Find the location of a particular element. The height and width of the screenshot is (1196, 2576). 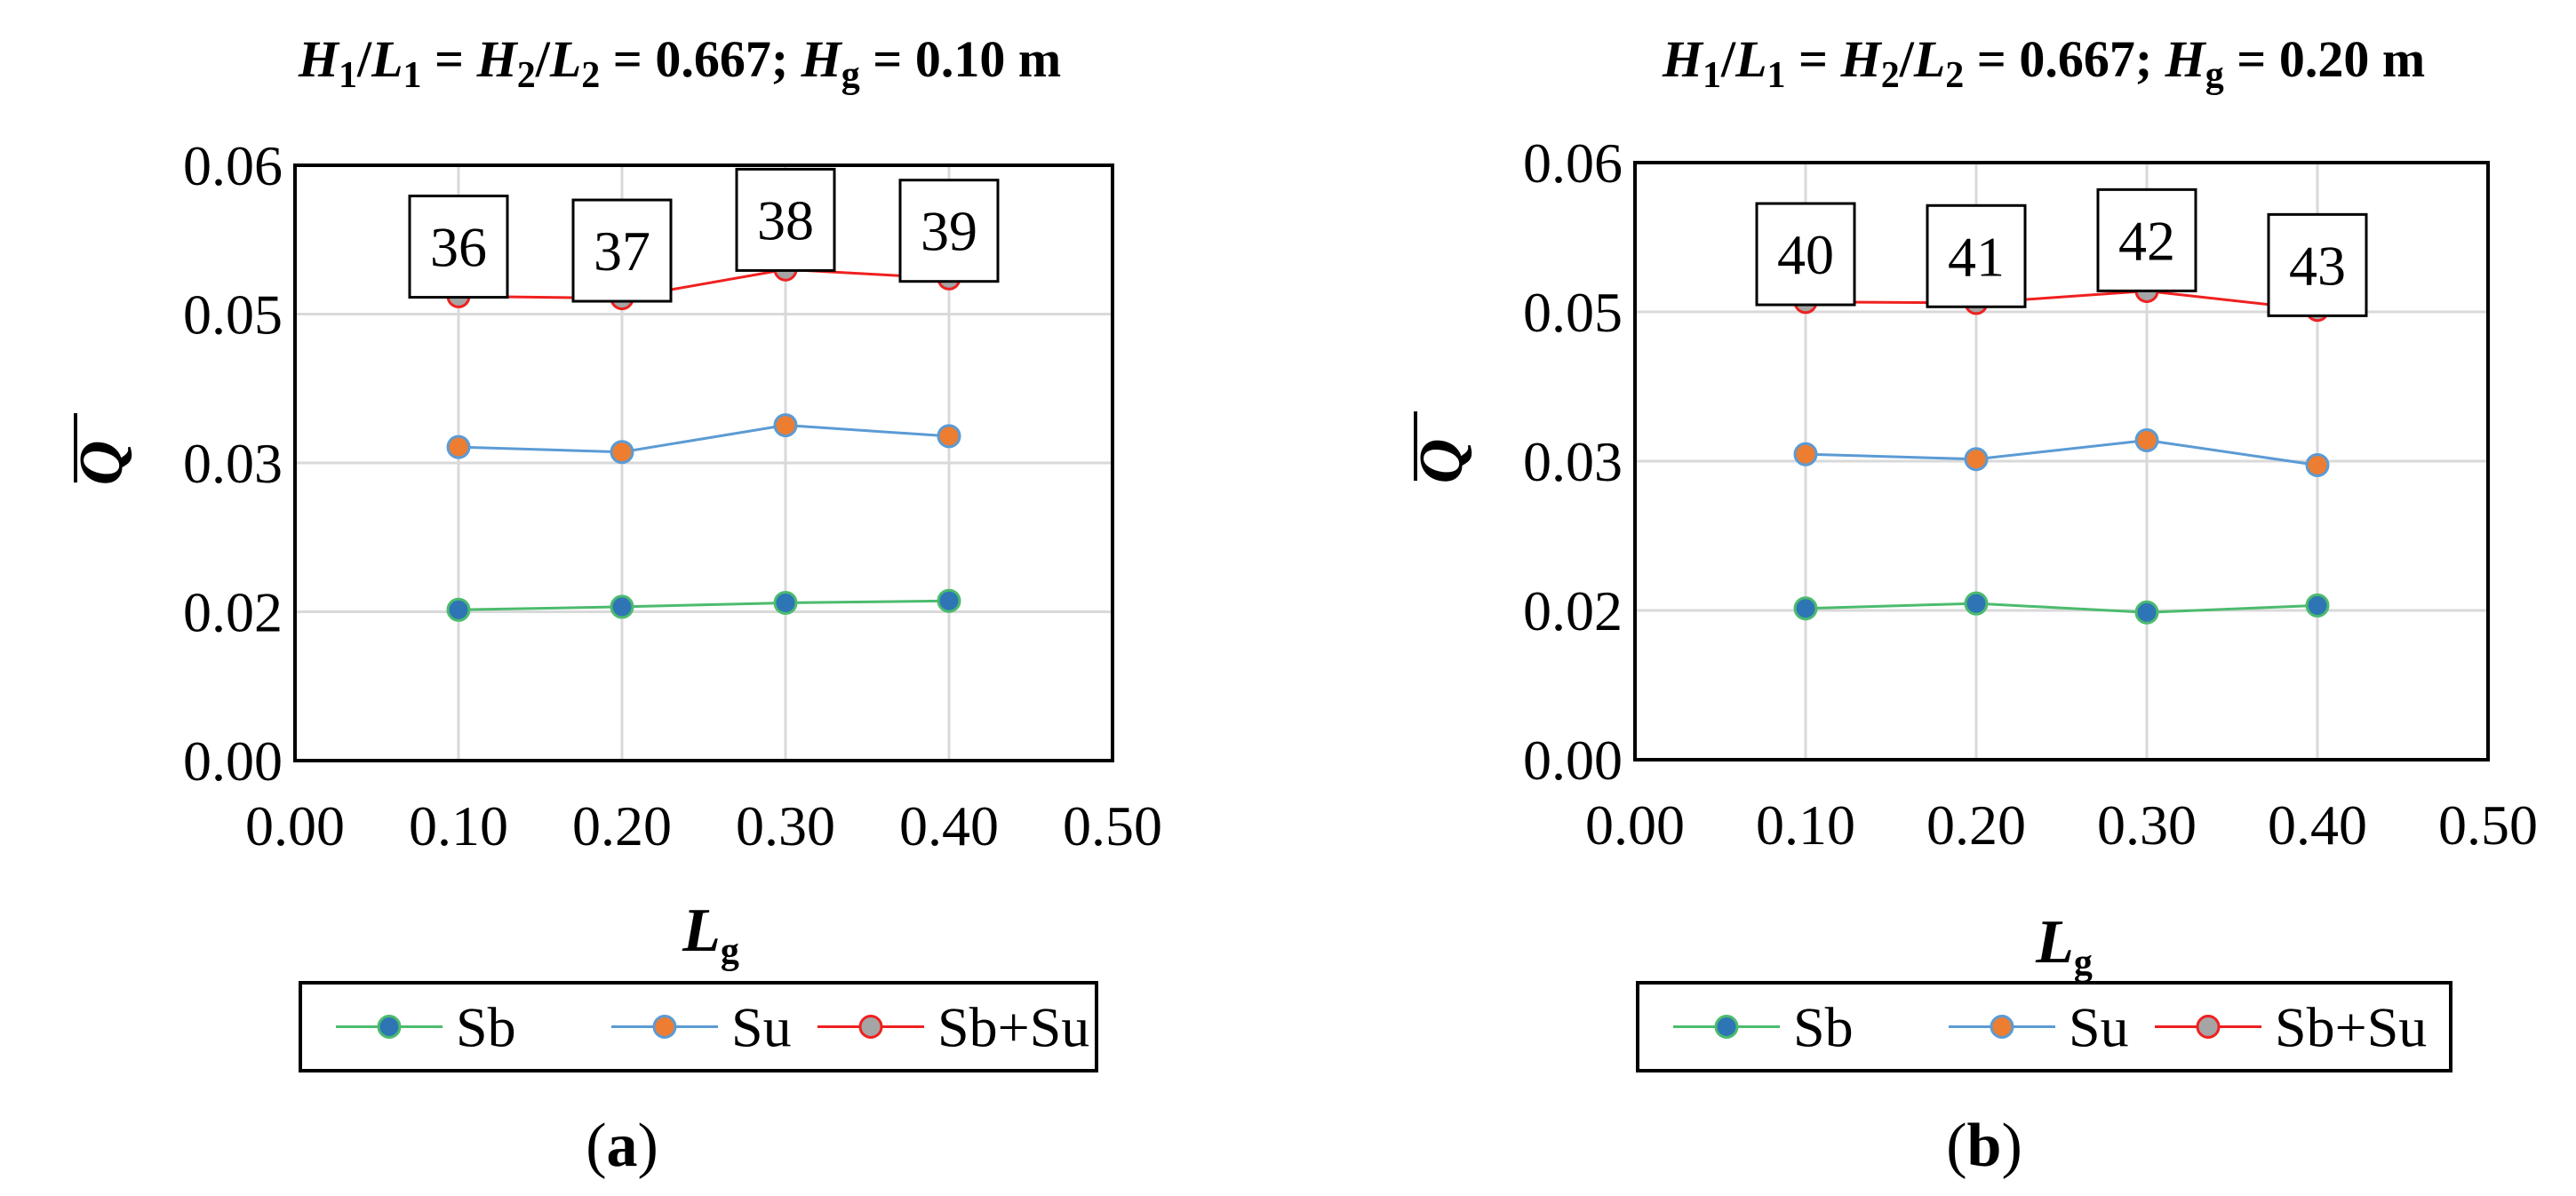

x-axis-title-sub: g is located at coordinates (730, 951).